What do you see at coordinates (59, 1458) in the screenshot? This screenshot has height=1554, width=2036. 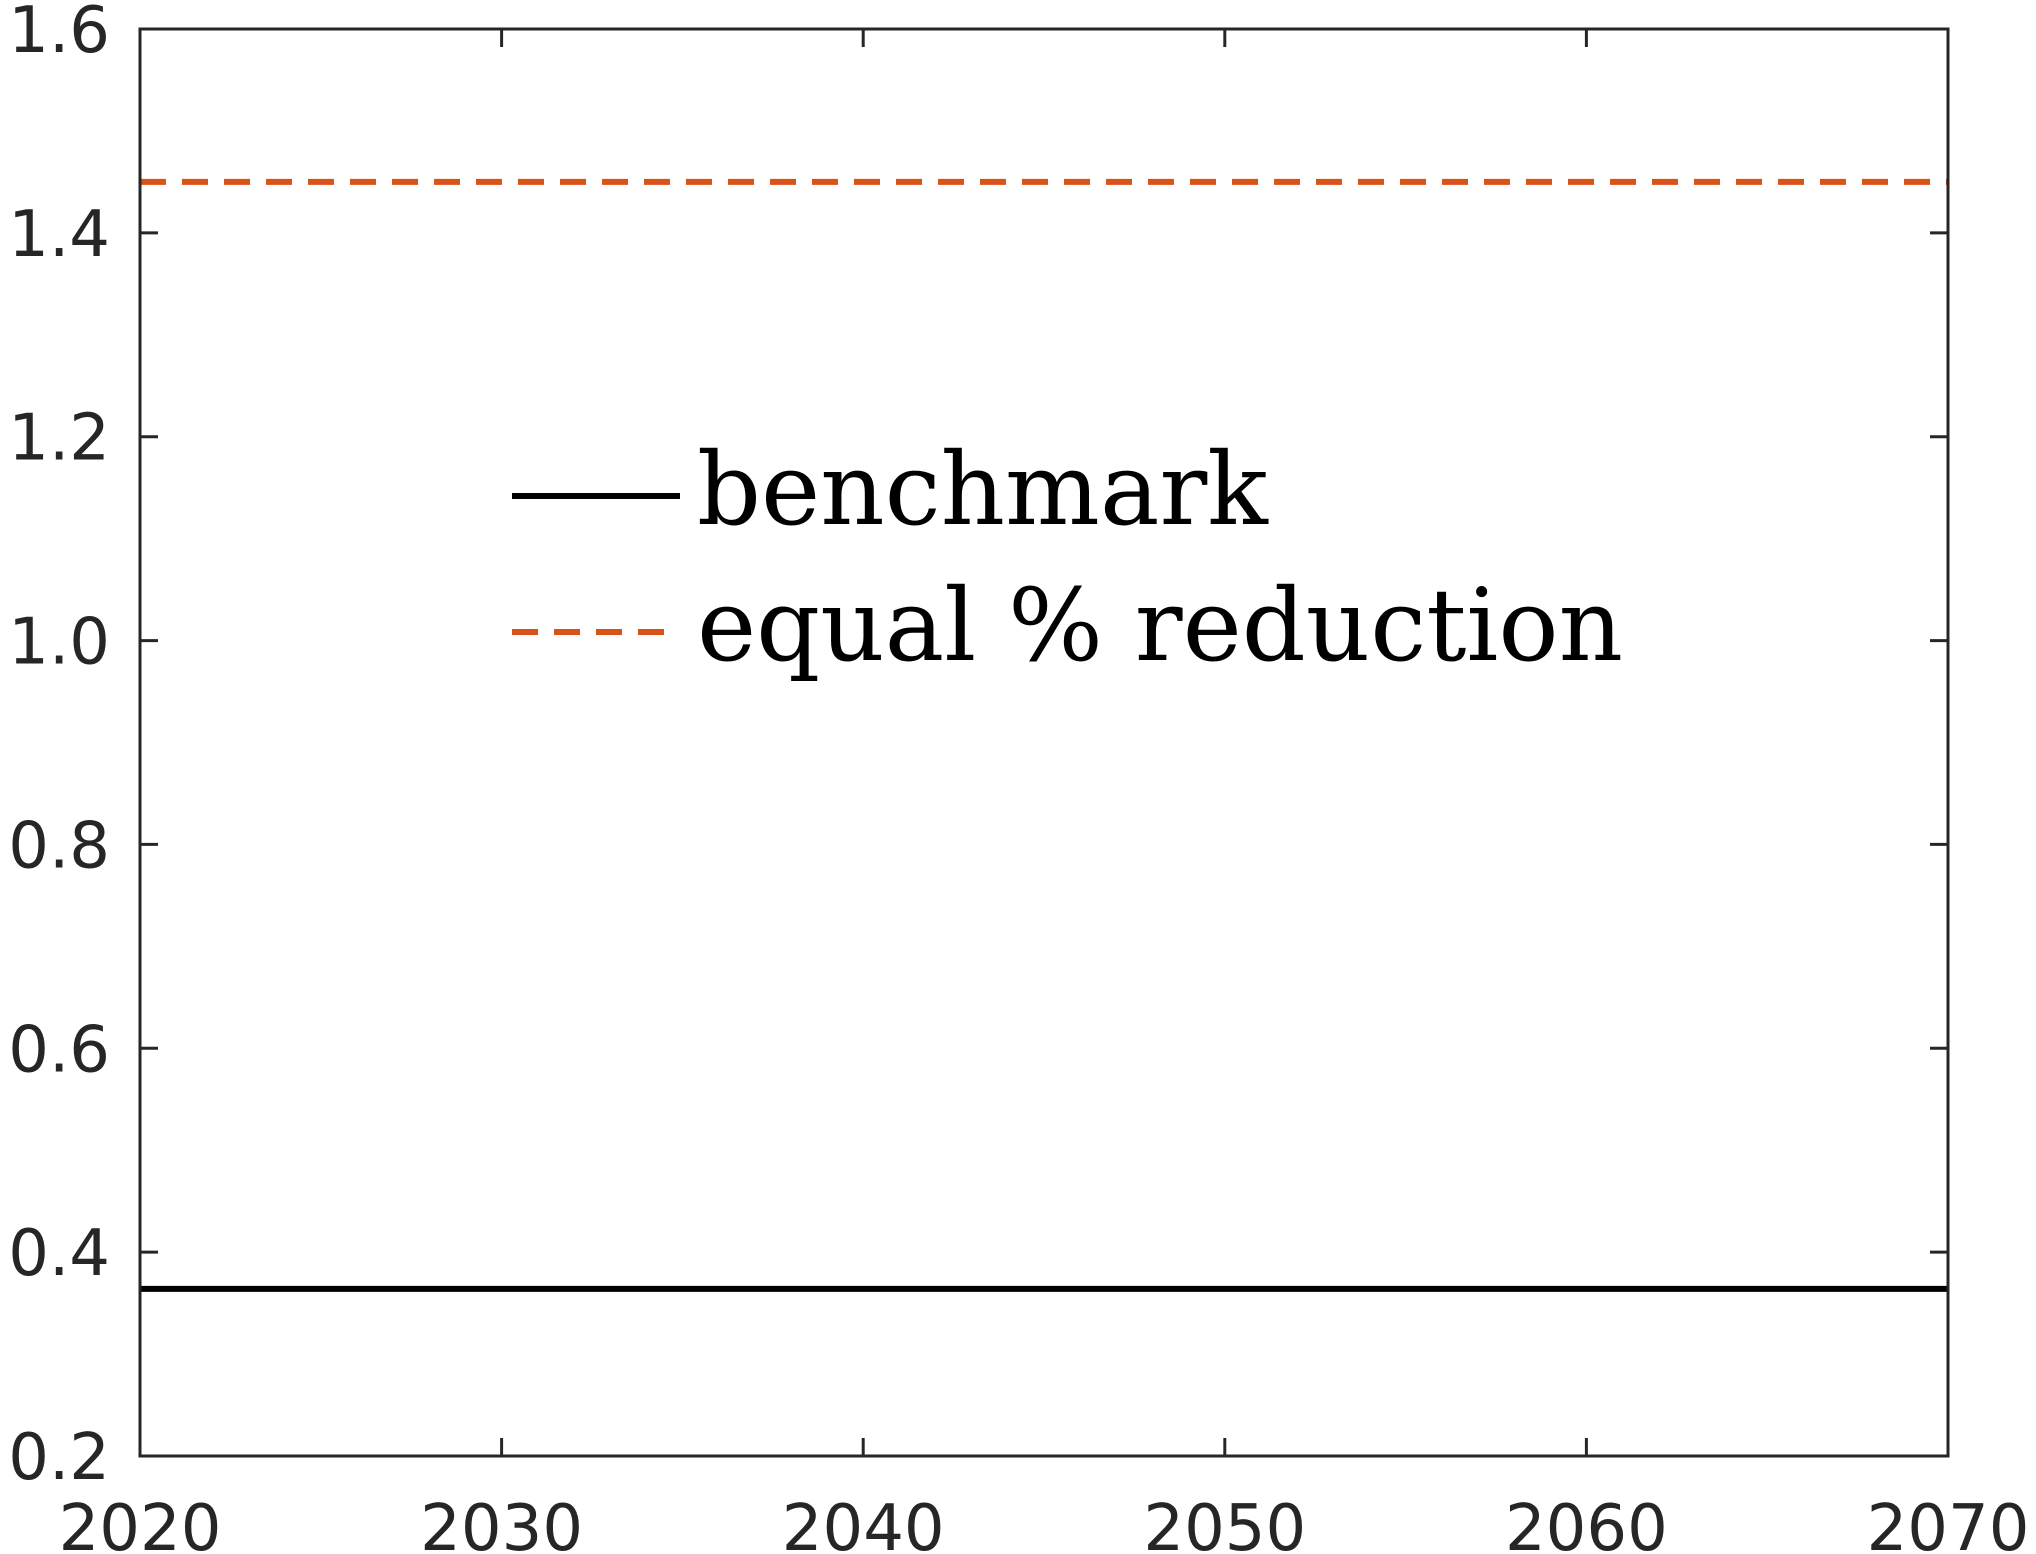 I see `y-tick-label: 0.2` at bounding box center [59, 1458].